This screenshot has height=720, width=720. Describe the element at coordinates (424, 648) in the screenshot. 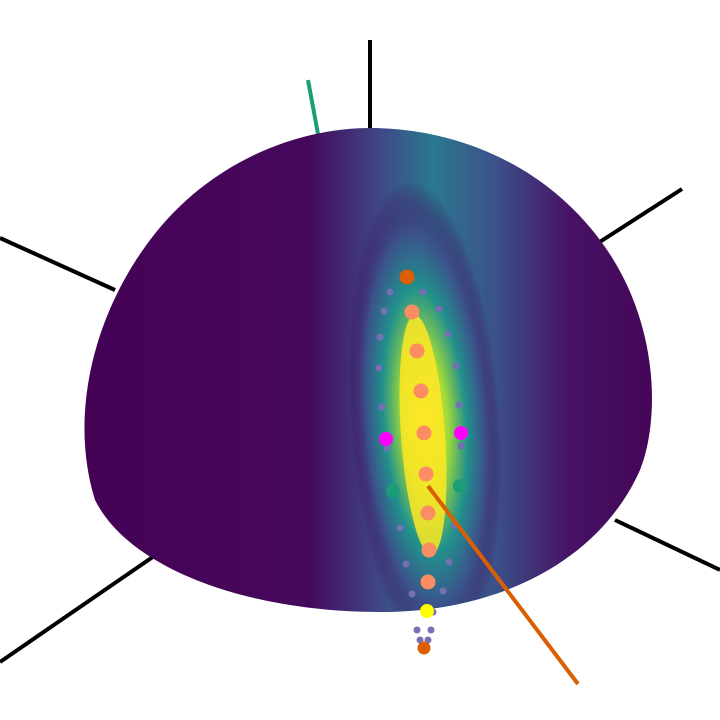

I see `bottom-end-marker` at that location.